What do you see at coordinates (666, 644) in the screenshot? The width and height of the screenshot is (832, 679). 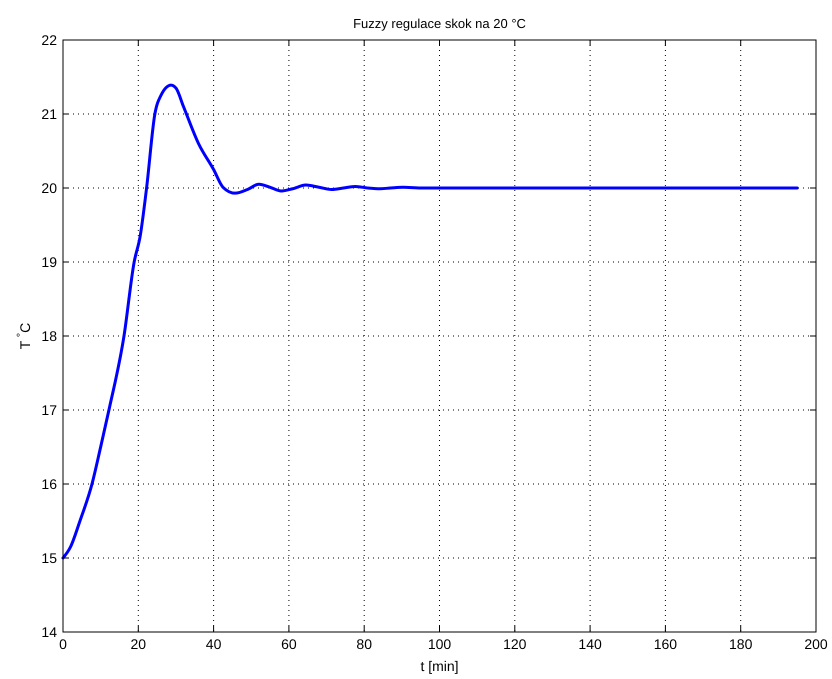 I see `x-tick-label: 160` at bounding box center [666, 644].